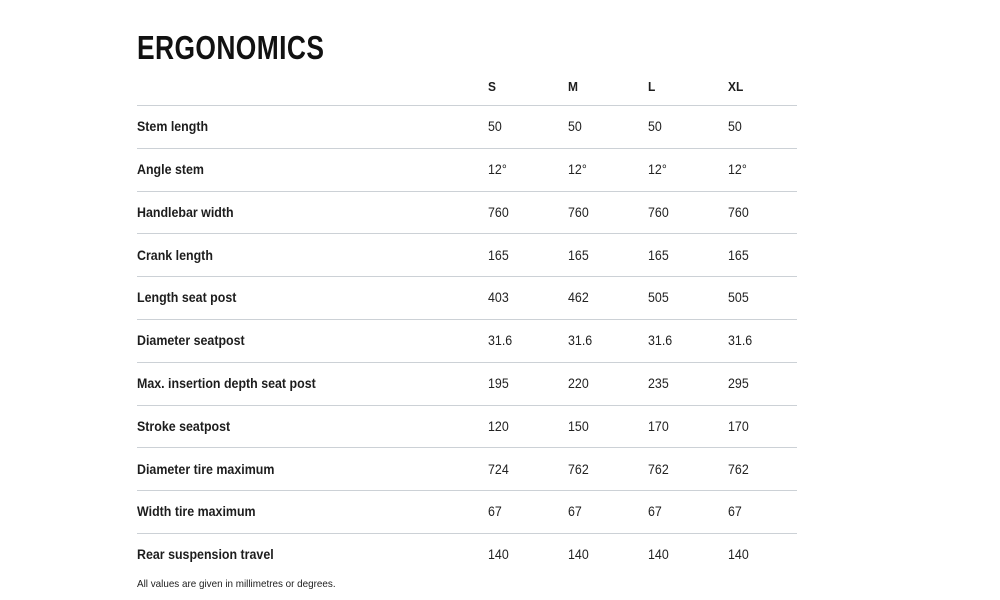  Describe the element at coordinates (658, 469) in the screenshot. I see `cell-value-l: 762` at that location.